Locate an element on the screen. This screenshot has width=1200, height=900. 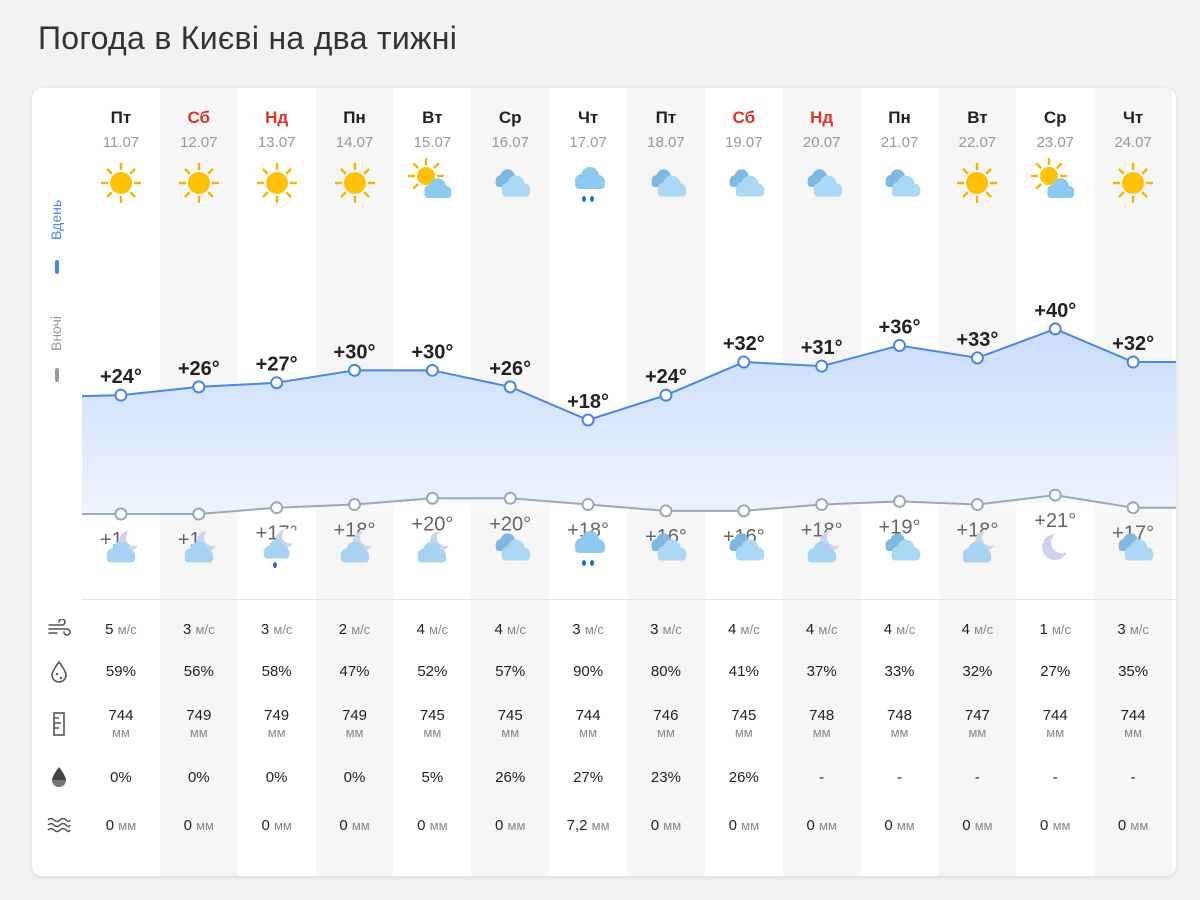
precip-prob-cell-value: 0% is located at coordinates (198, 777).